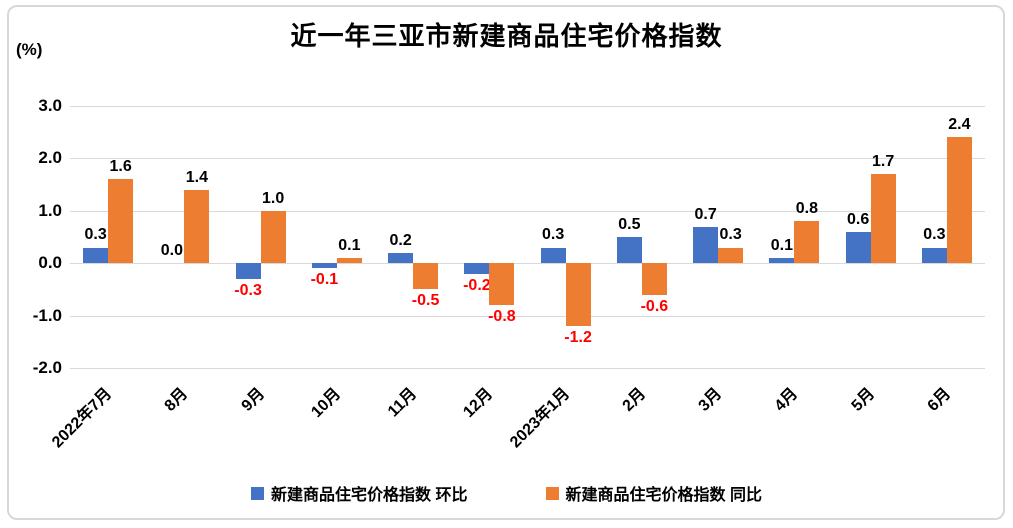 This screenshot has height=528, width=1013. Describe the element at coordinates (807, 209) in the screenshot. I see `bar-value-label: 0.8` at that location.